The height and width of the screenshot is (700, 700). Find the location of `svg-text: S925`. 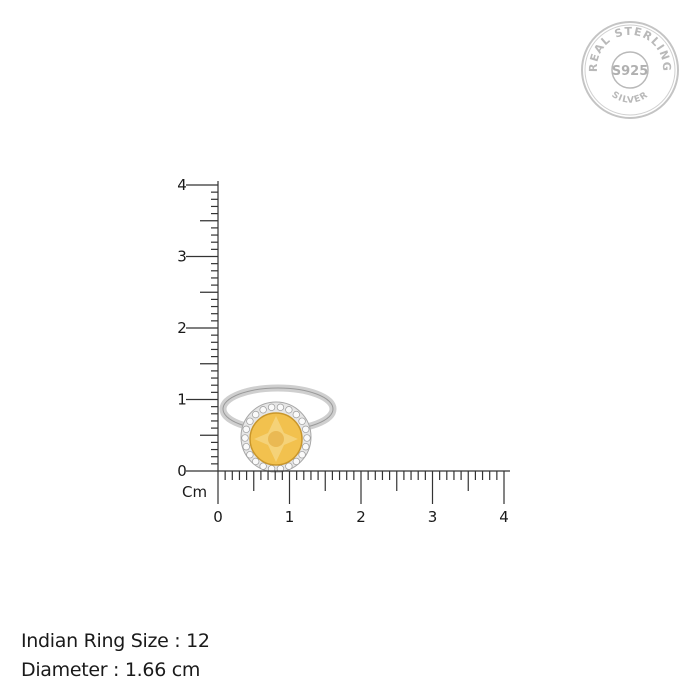

svg-text: S925 is located at coordinates (630, 71).